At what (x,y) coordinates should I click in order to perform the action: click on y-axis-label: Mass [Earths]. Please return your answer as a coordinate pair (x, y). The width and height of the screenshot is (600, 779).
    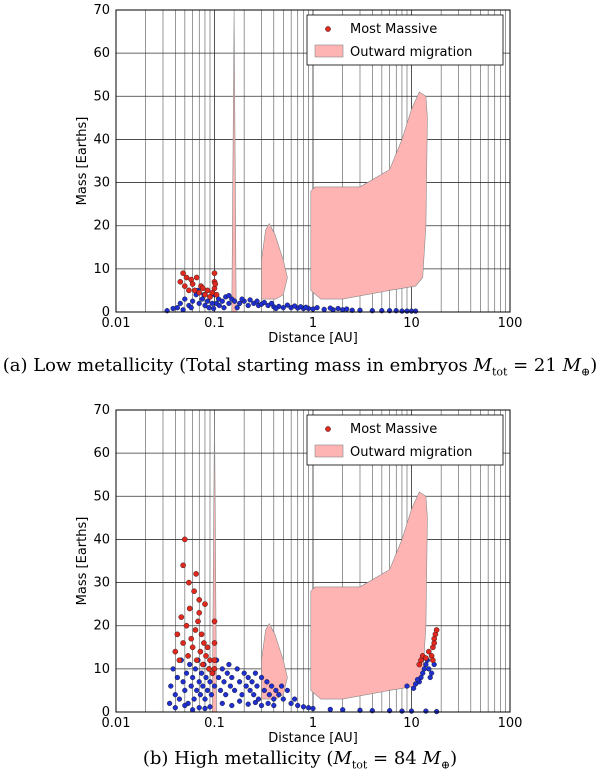
    Looking at the image, I should click on (82, 161).